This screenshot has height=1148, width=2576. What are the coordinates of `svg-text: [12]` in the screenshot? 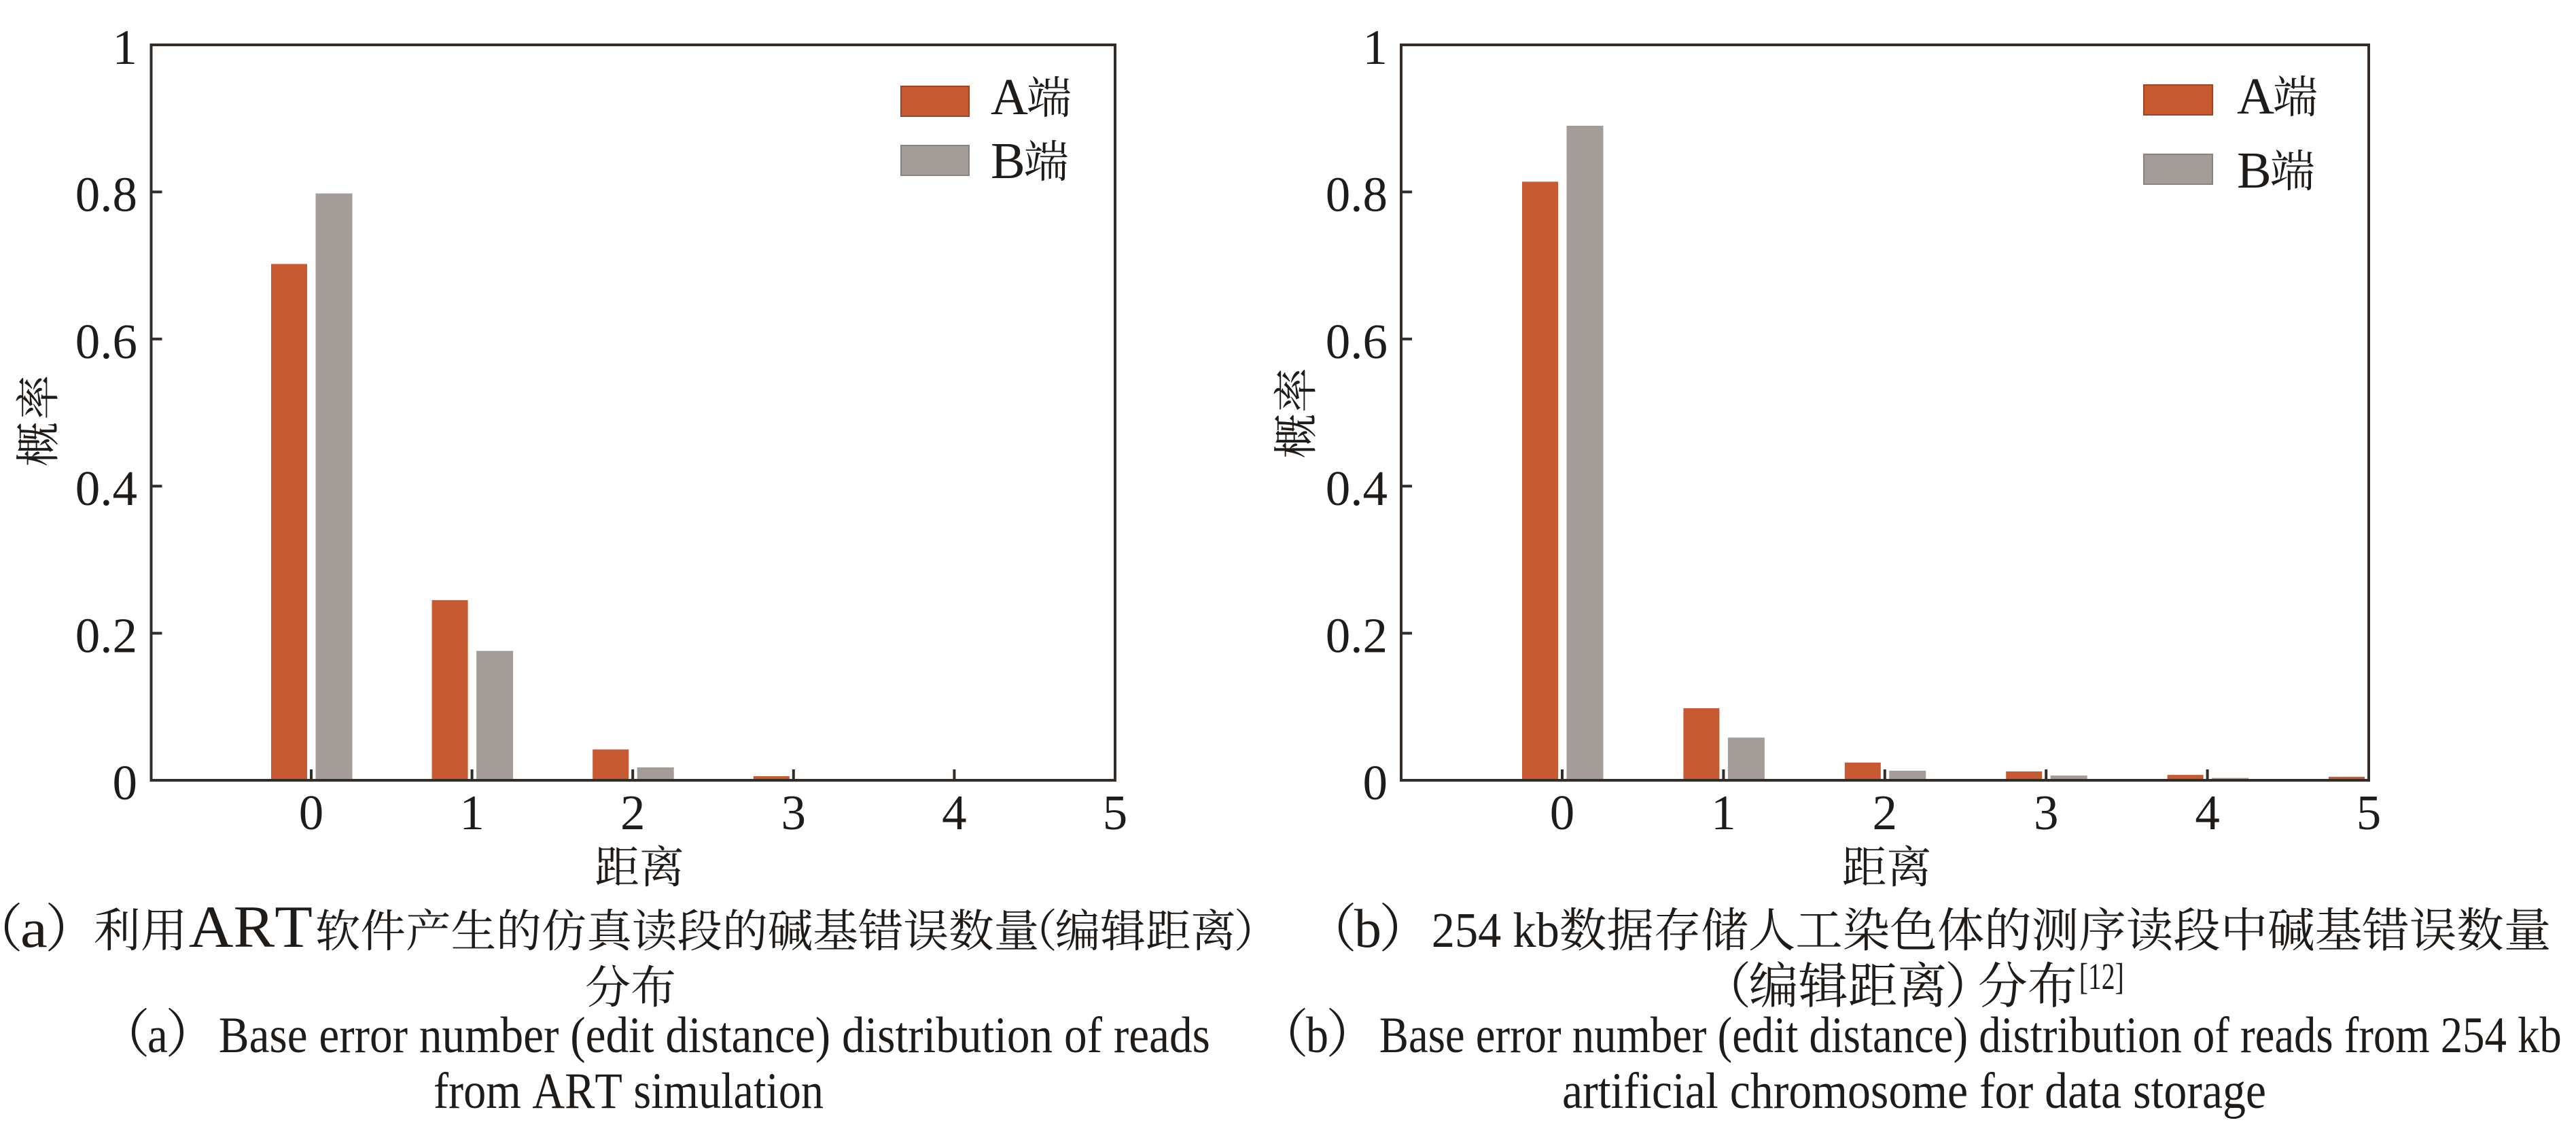 It's located at (2101, 977).